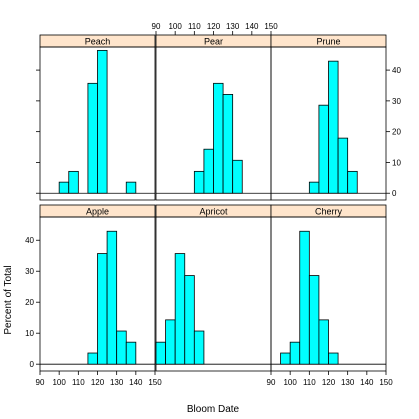 The image size is (419, 419). I want to click on y-axis-label: Percent of Total, so click(8, 299).